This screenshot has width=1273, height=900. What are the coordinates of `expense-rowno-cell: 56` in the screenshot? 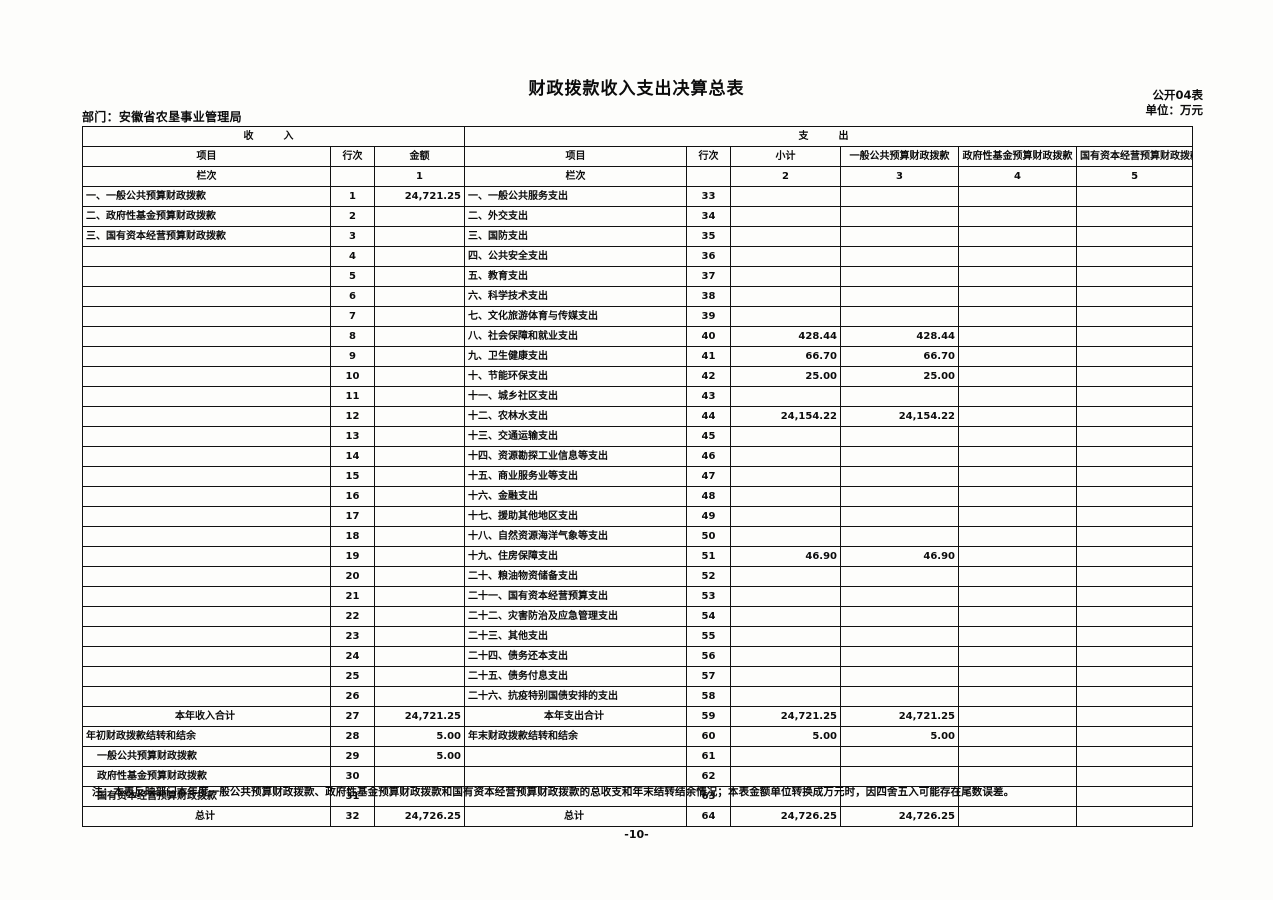 It's located at (709, 656).